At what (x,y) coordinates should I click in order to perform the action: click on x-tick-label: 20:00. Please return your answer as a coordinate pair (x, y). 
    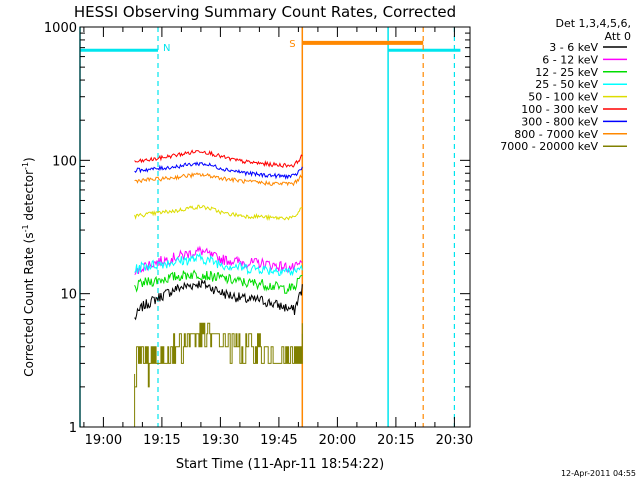
    Looking at the image, I should click on (337, 440).